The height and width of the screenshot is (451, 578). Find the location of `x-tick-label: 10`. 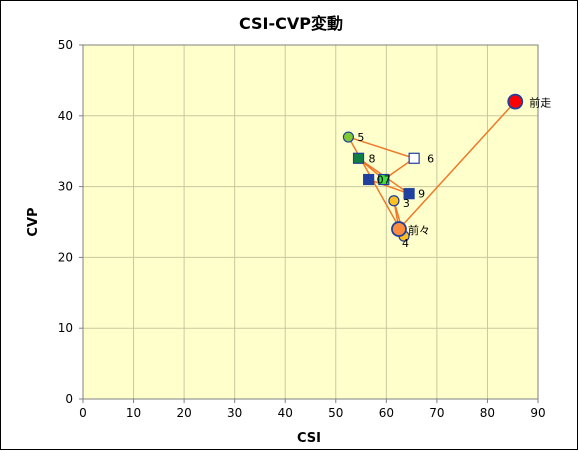

x-tick-label: 10 is located at coordinates (133, 413).